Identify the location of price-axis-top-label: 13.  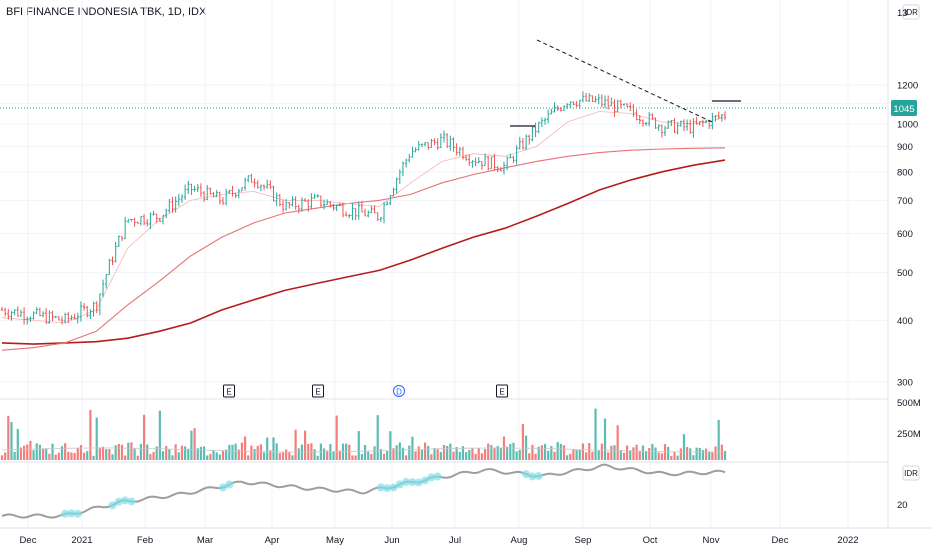
(902, 13).